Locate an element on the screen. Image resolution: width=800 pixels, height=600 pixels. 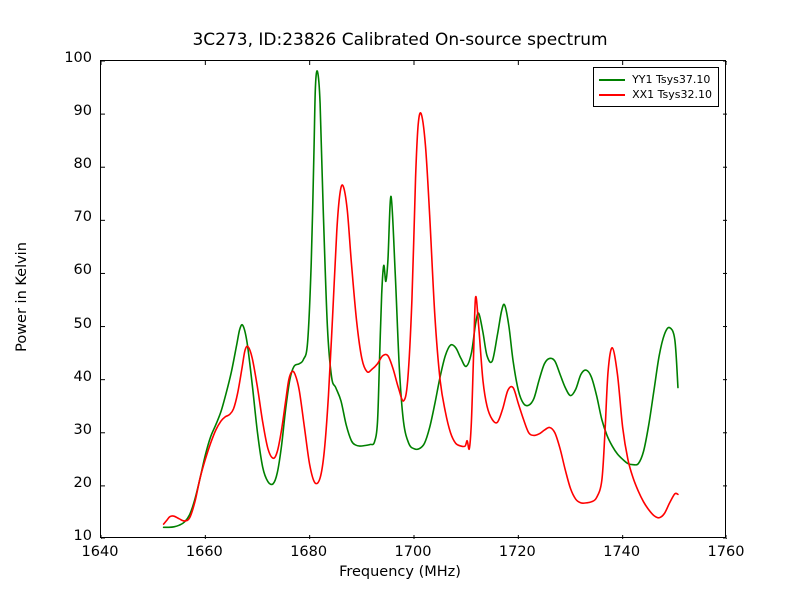
y-tick-label: 80 is located at coordinates (82, 164).